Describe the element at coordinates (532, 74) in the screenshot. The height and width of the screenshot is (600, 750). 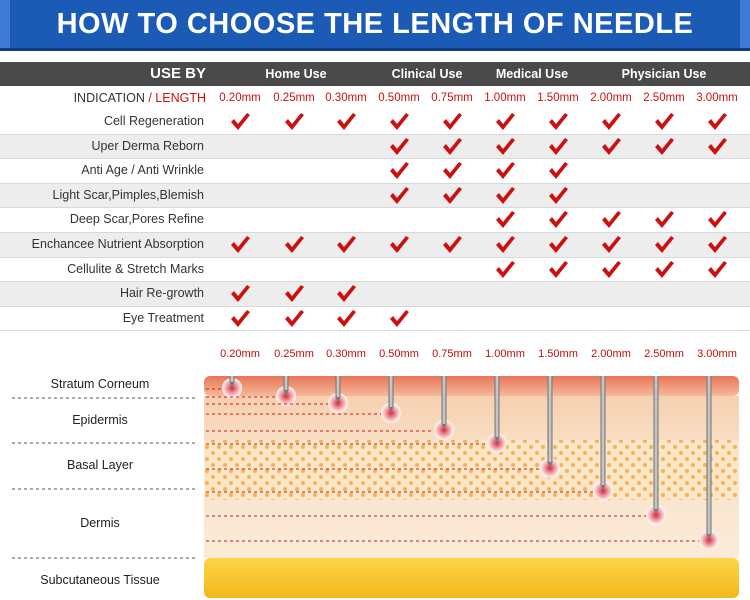
I see `group-medical-use: Medical Use` at that location.